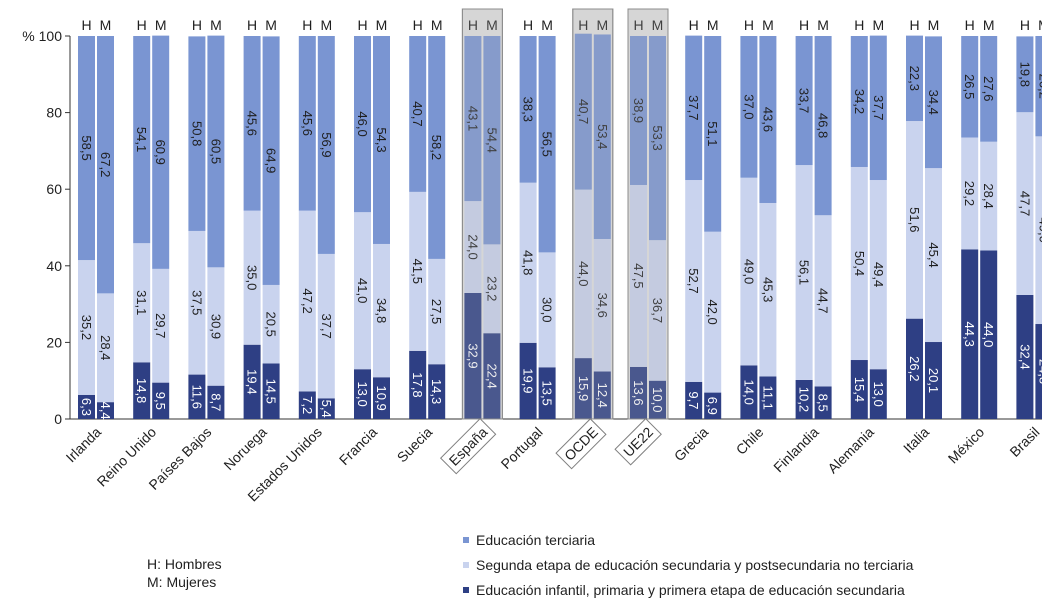 The width and height of the screenshot is (1042, 602). I want to click on data-label: 41,5, so click(417, 271).